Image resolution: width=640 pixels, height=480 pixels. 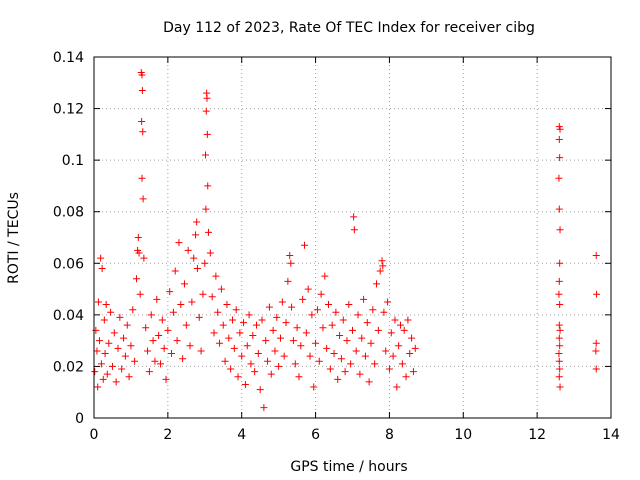 I want to click on y-tick-label: 0.08, so click(x=68, y=213).